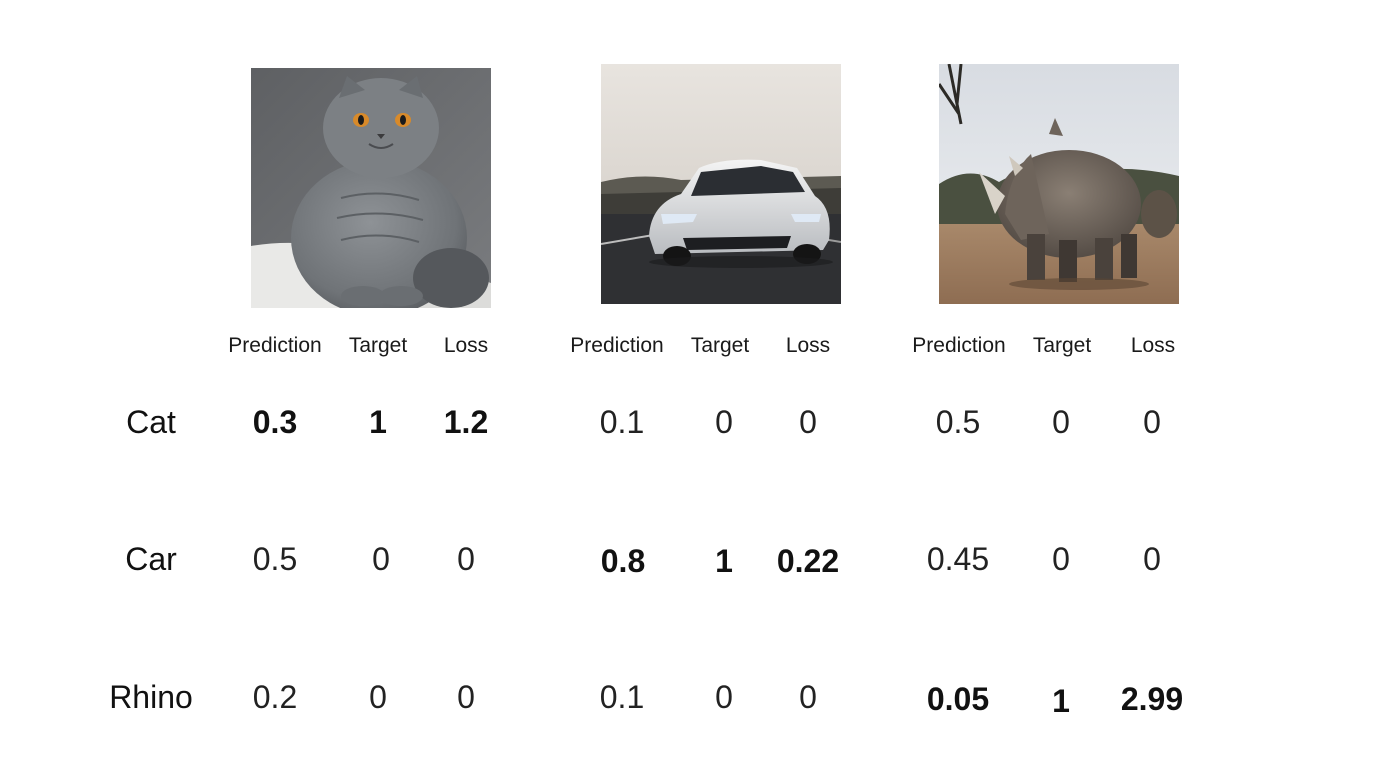  I want to click on rhino-group1-prediction: 0.2, so click(275, 697).